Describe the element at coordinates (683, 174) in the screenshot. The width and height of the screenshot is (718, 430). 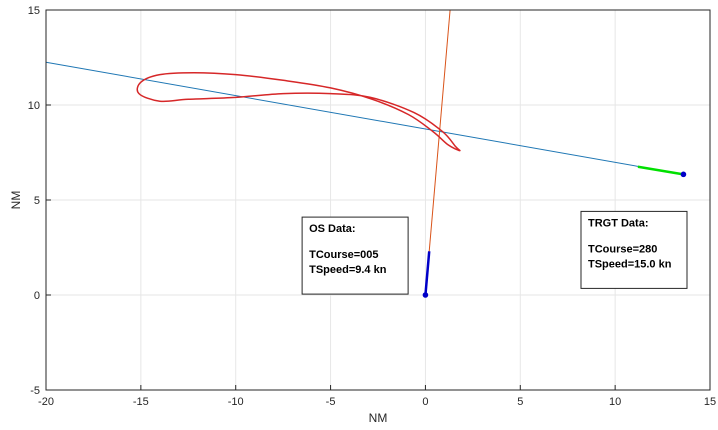
I see `target-position-marker` at that location.